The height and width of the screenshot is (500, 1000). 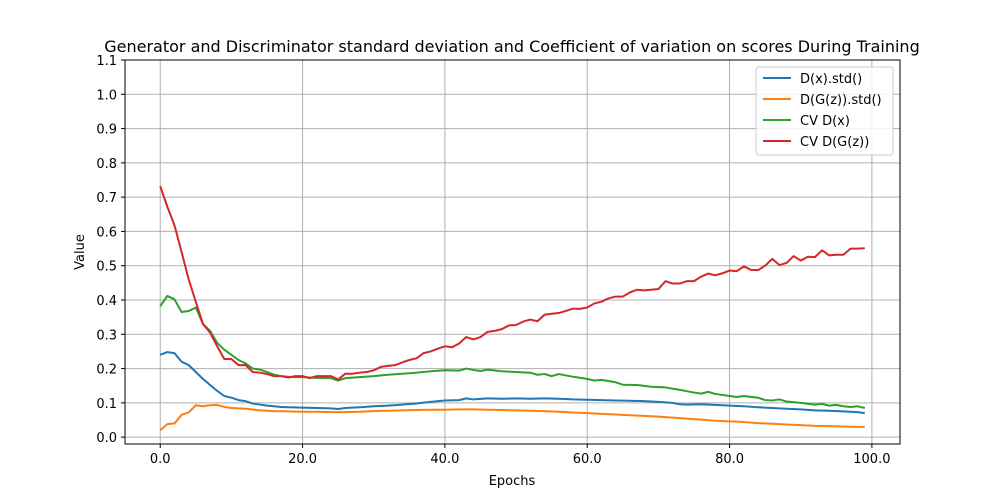 What do you see at coordinates (841, 100) in the screenshot?
I see `legend-label: D(G(z)).std()` at bounding box center [841, 100].